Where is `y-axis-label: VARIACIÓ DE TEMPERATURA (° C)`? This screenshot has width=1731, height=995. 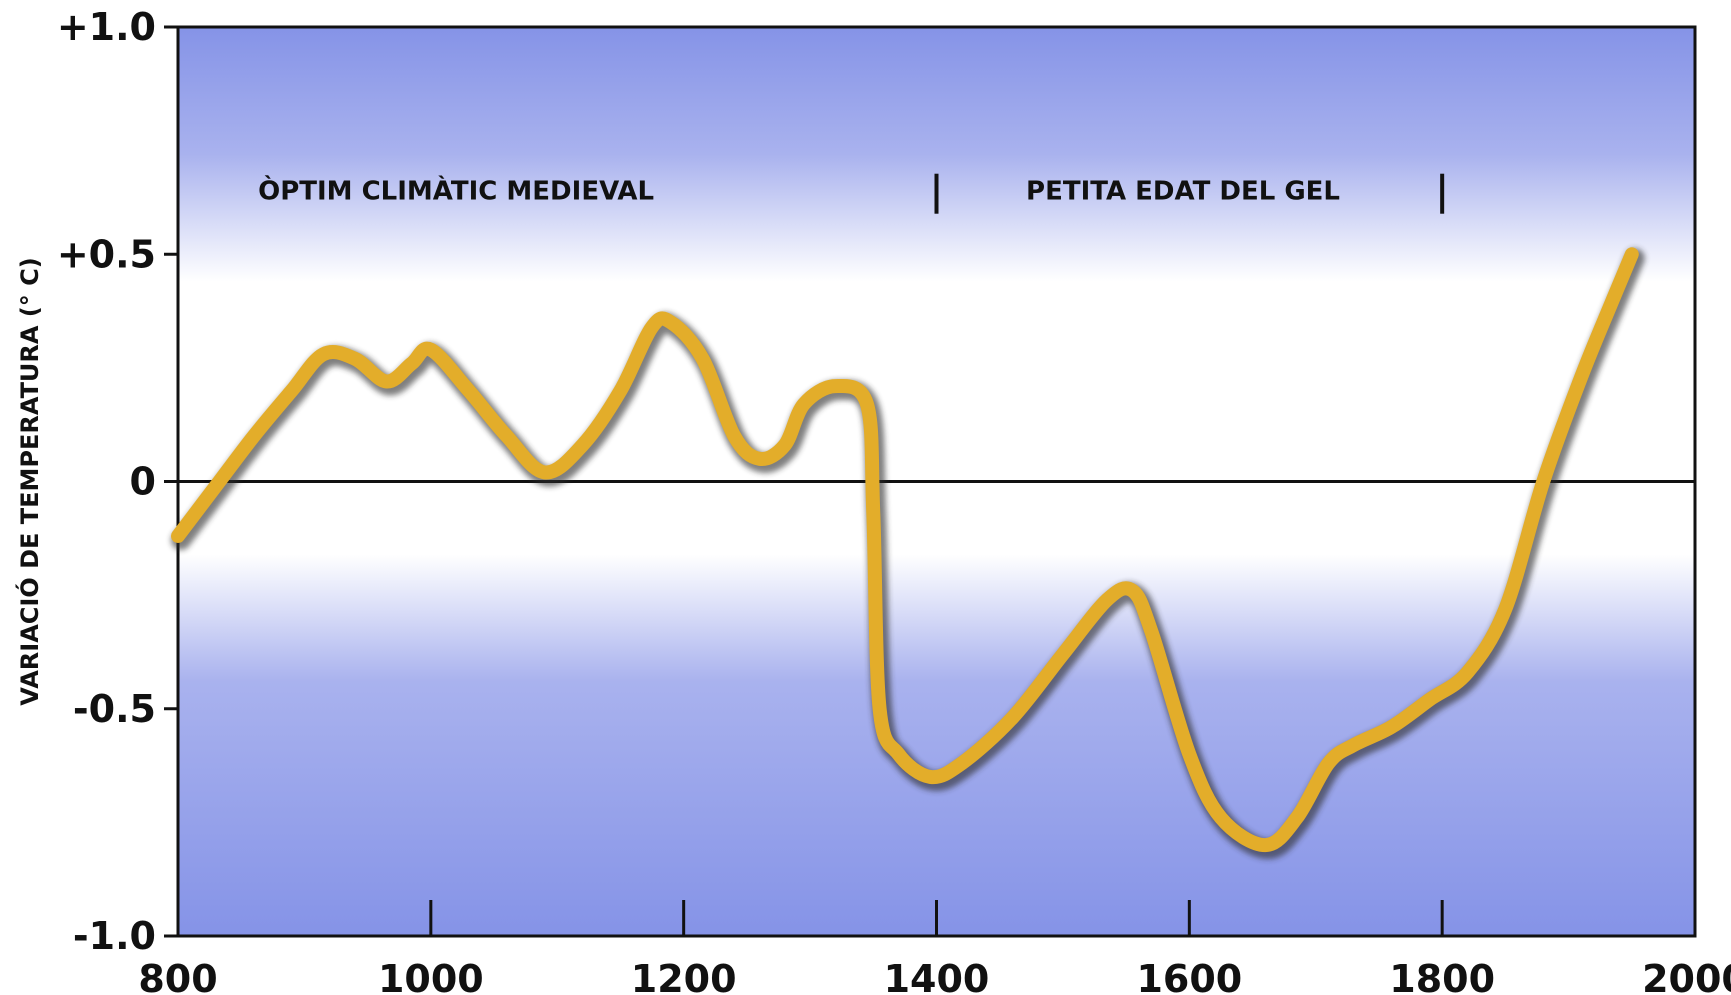
y-axis-label: VARIACIÓ DE TEMPERATURA (° C) is located at coordinates (29, 481).